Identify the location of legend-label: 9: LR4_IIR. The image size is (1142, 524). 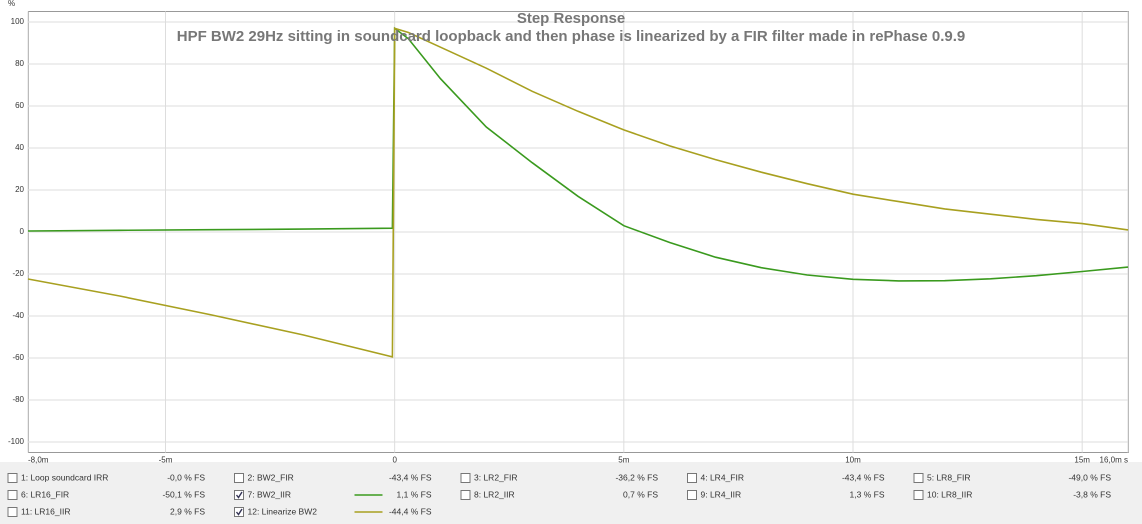
(721, 494).